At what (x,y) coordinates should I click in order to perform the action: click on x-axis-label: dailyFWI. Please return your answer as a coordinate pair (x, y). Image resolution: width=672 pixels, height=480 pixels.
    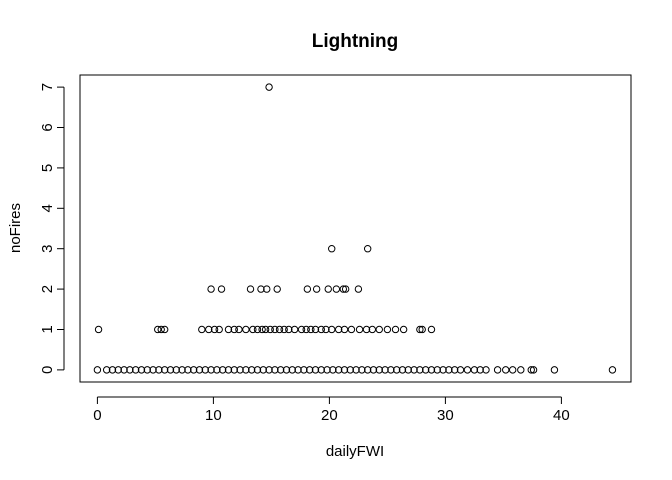
    Looking at the image, I should click on (355, 451).